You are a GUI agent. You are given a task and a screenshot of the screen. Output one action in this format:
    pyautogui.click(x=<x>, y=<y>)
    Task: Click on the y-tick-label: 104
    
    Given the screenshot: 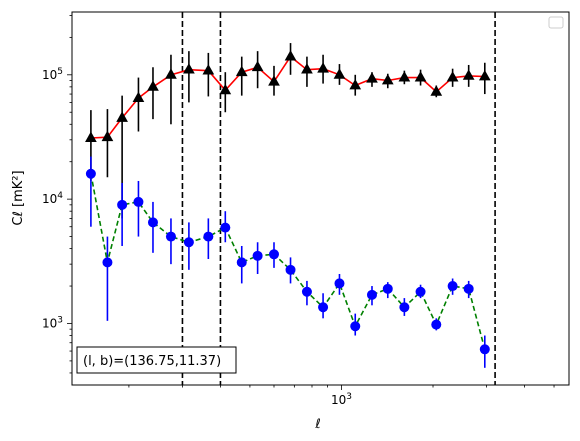 What is the action you would take?
    pyautogui.click(x=52, y=198)
    